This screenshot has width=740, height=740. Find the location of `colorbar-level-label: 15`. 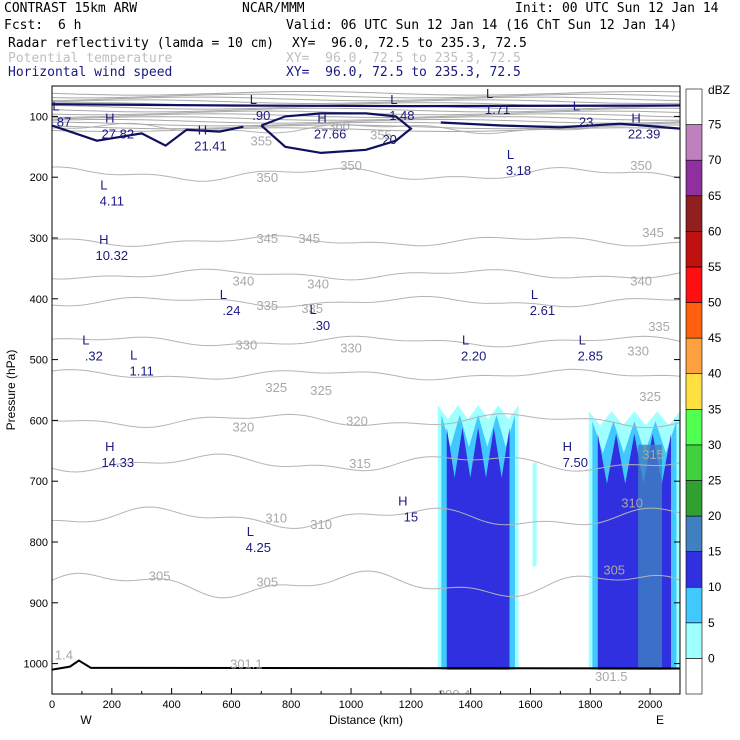

colorbar-level-label: 15 is located at coordinates (715, 552).